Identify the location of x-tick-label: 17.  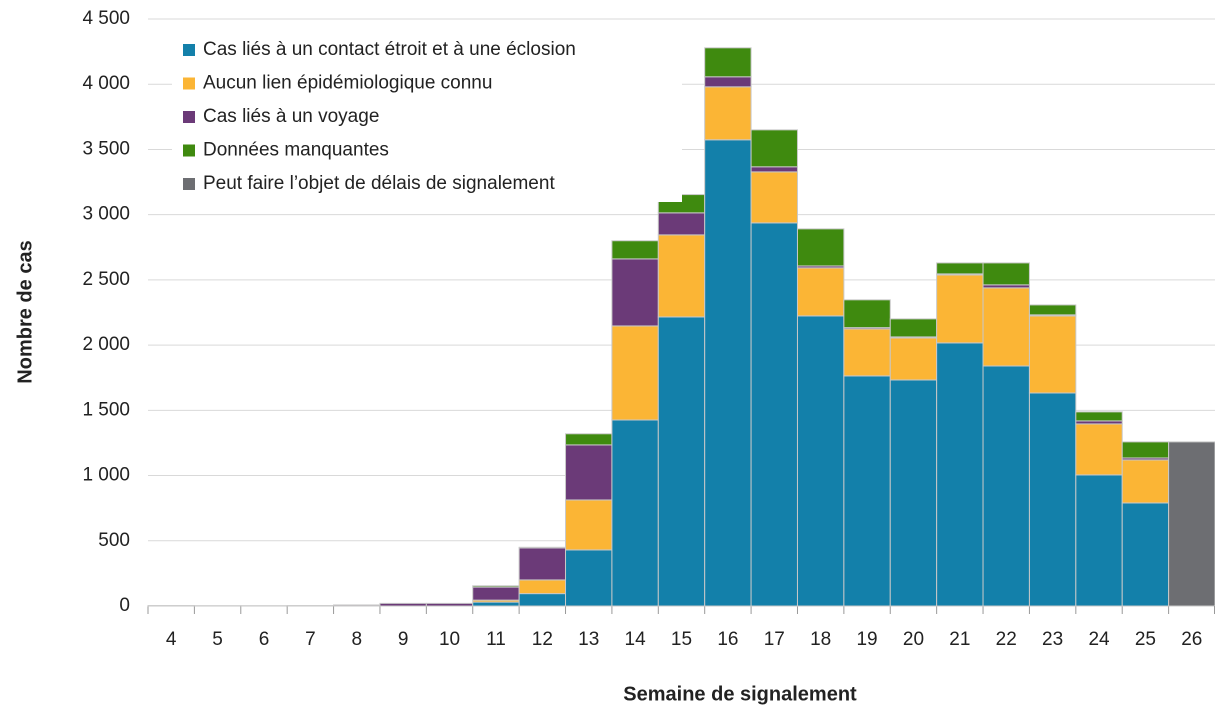
(774, 639).